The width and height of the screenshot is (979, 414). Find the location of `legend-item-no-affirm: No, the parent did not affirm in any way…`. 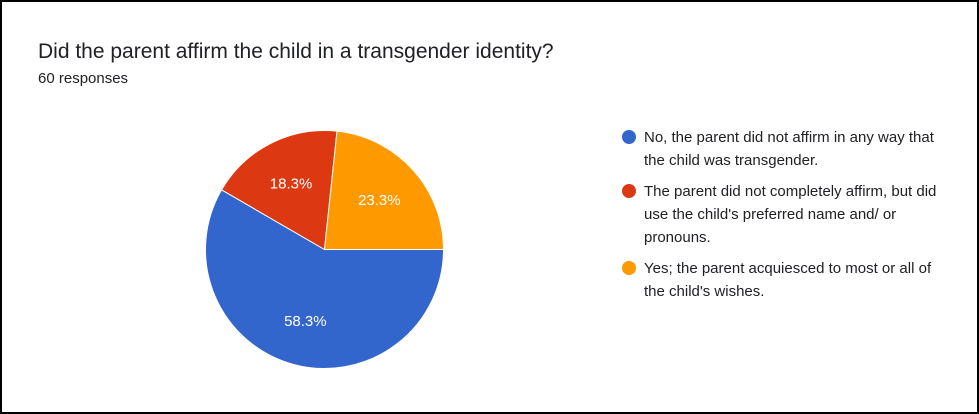

legend-item-no-affirm: No, the parent did not affirm in any way… is located at coordinates (787, 149).